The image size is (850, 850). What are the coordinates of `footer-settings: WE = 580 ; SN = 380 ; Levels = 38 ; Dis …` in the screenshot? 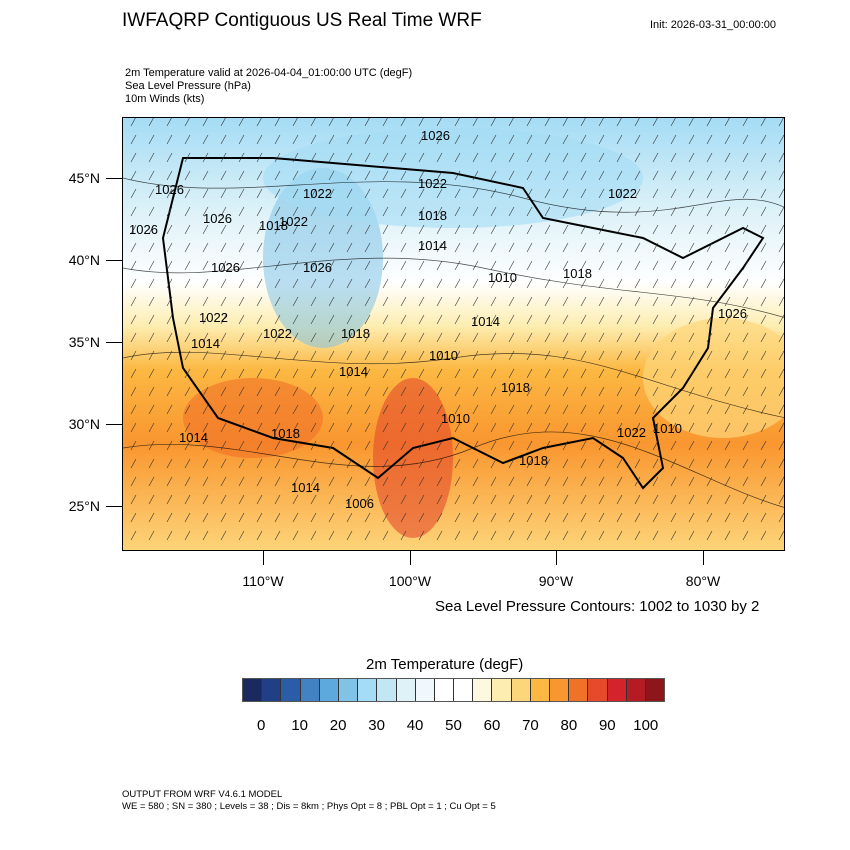 It's located at (309, 806).